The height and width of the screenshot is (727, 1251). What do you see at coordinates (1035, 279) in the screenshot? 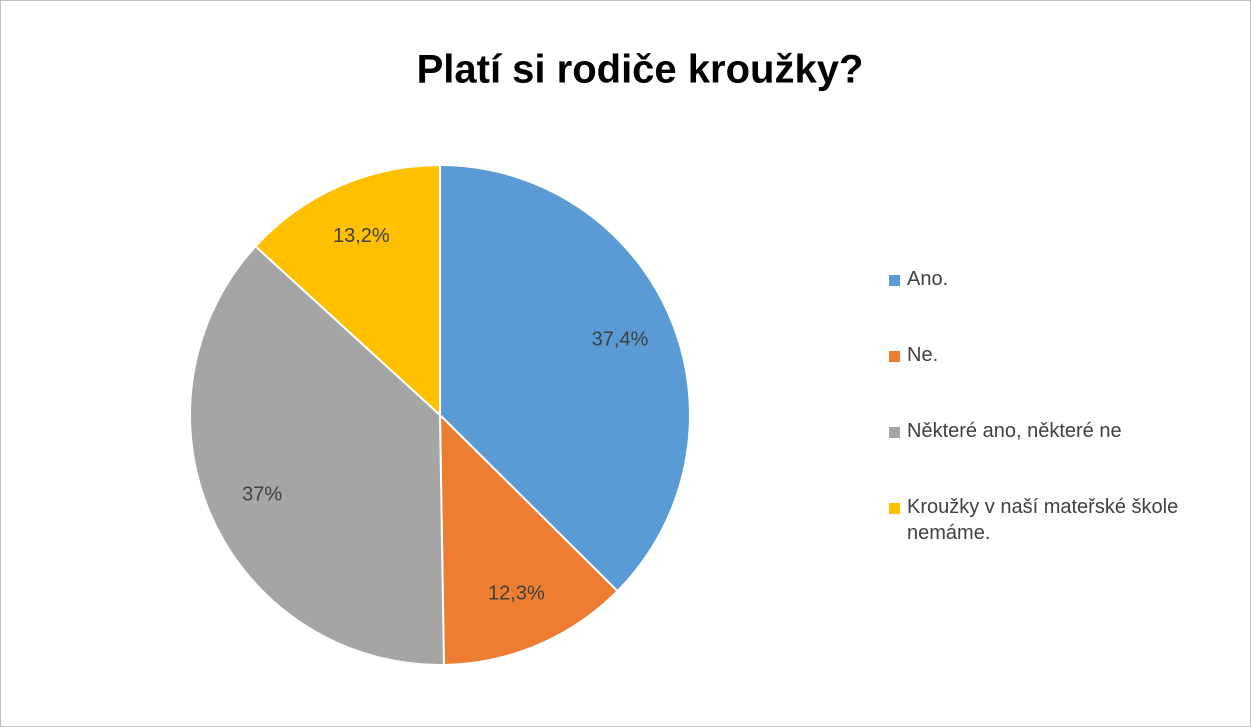
I see `legend-item: Ano.` at bounding box center [1035, 279].